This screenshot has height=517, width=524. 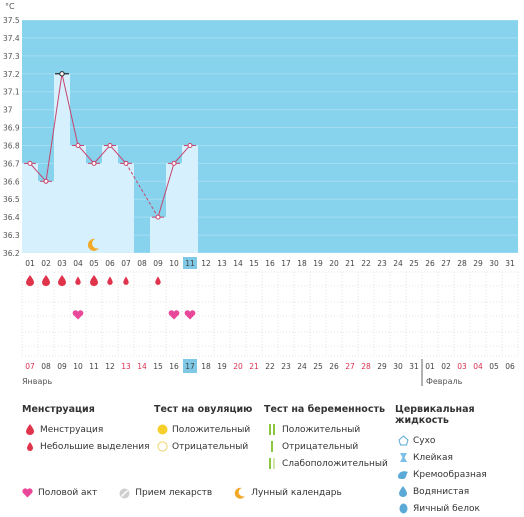 What do you see at coordinates (366, 366) in the screenshot?
I see `date-label: 28` at bounding box center [366, 366].